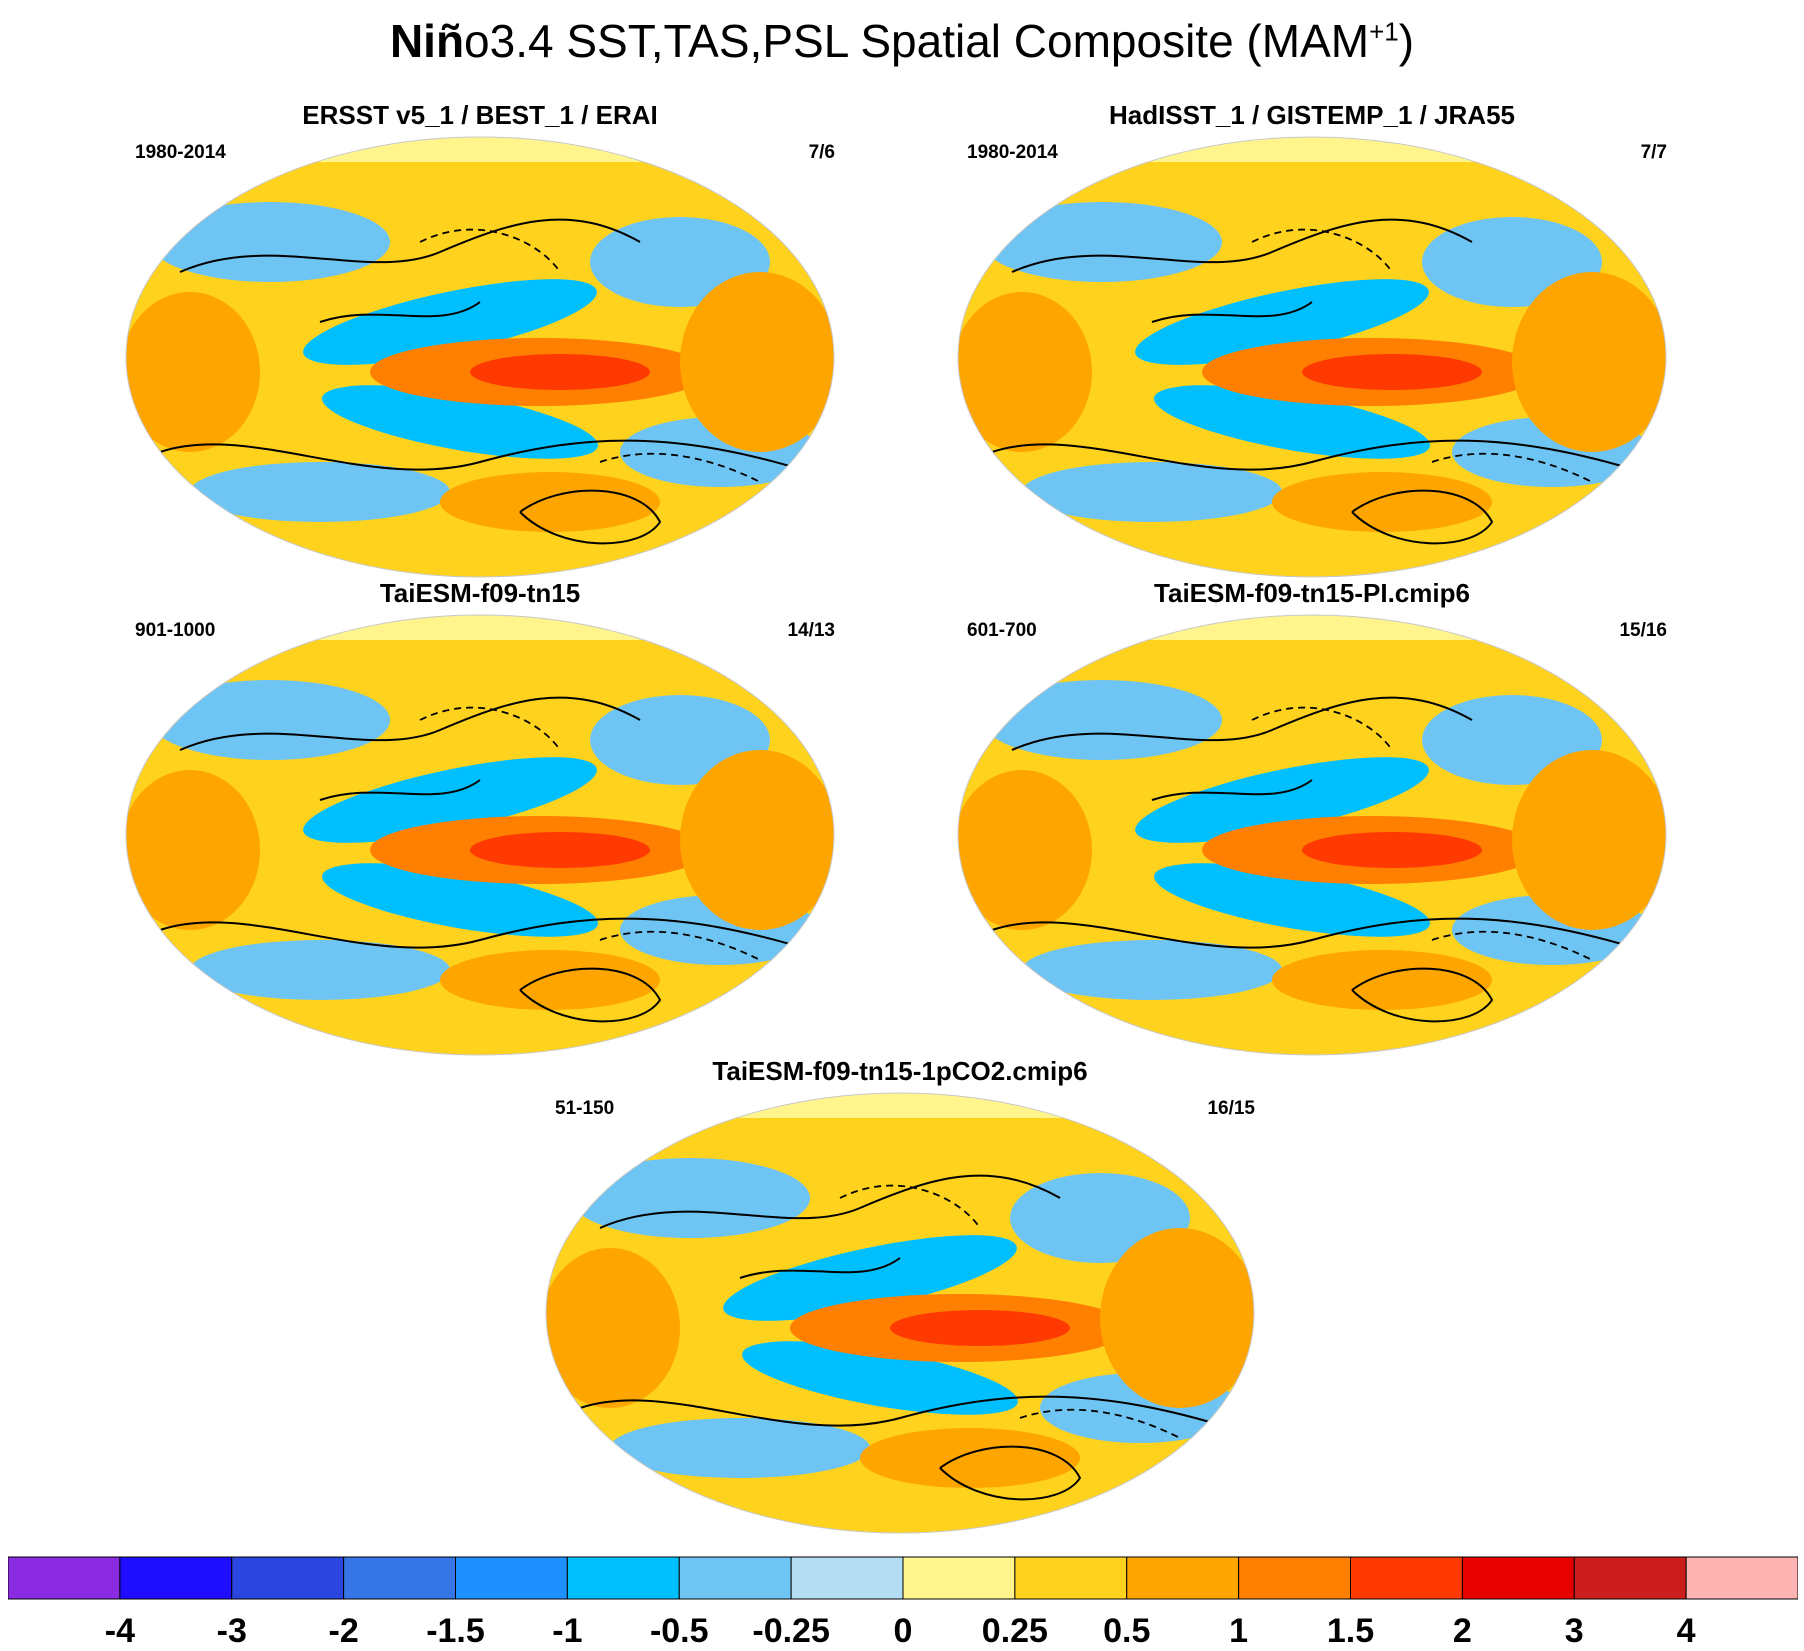 This screenshot has height=1651, width=1804. Describe the element at coordinates (1462, 1631) in the screenshot. I see `colorbar-tick-label: 2` at that location.